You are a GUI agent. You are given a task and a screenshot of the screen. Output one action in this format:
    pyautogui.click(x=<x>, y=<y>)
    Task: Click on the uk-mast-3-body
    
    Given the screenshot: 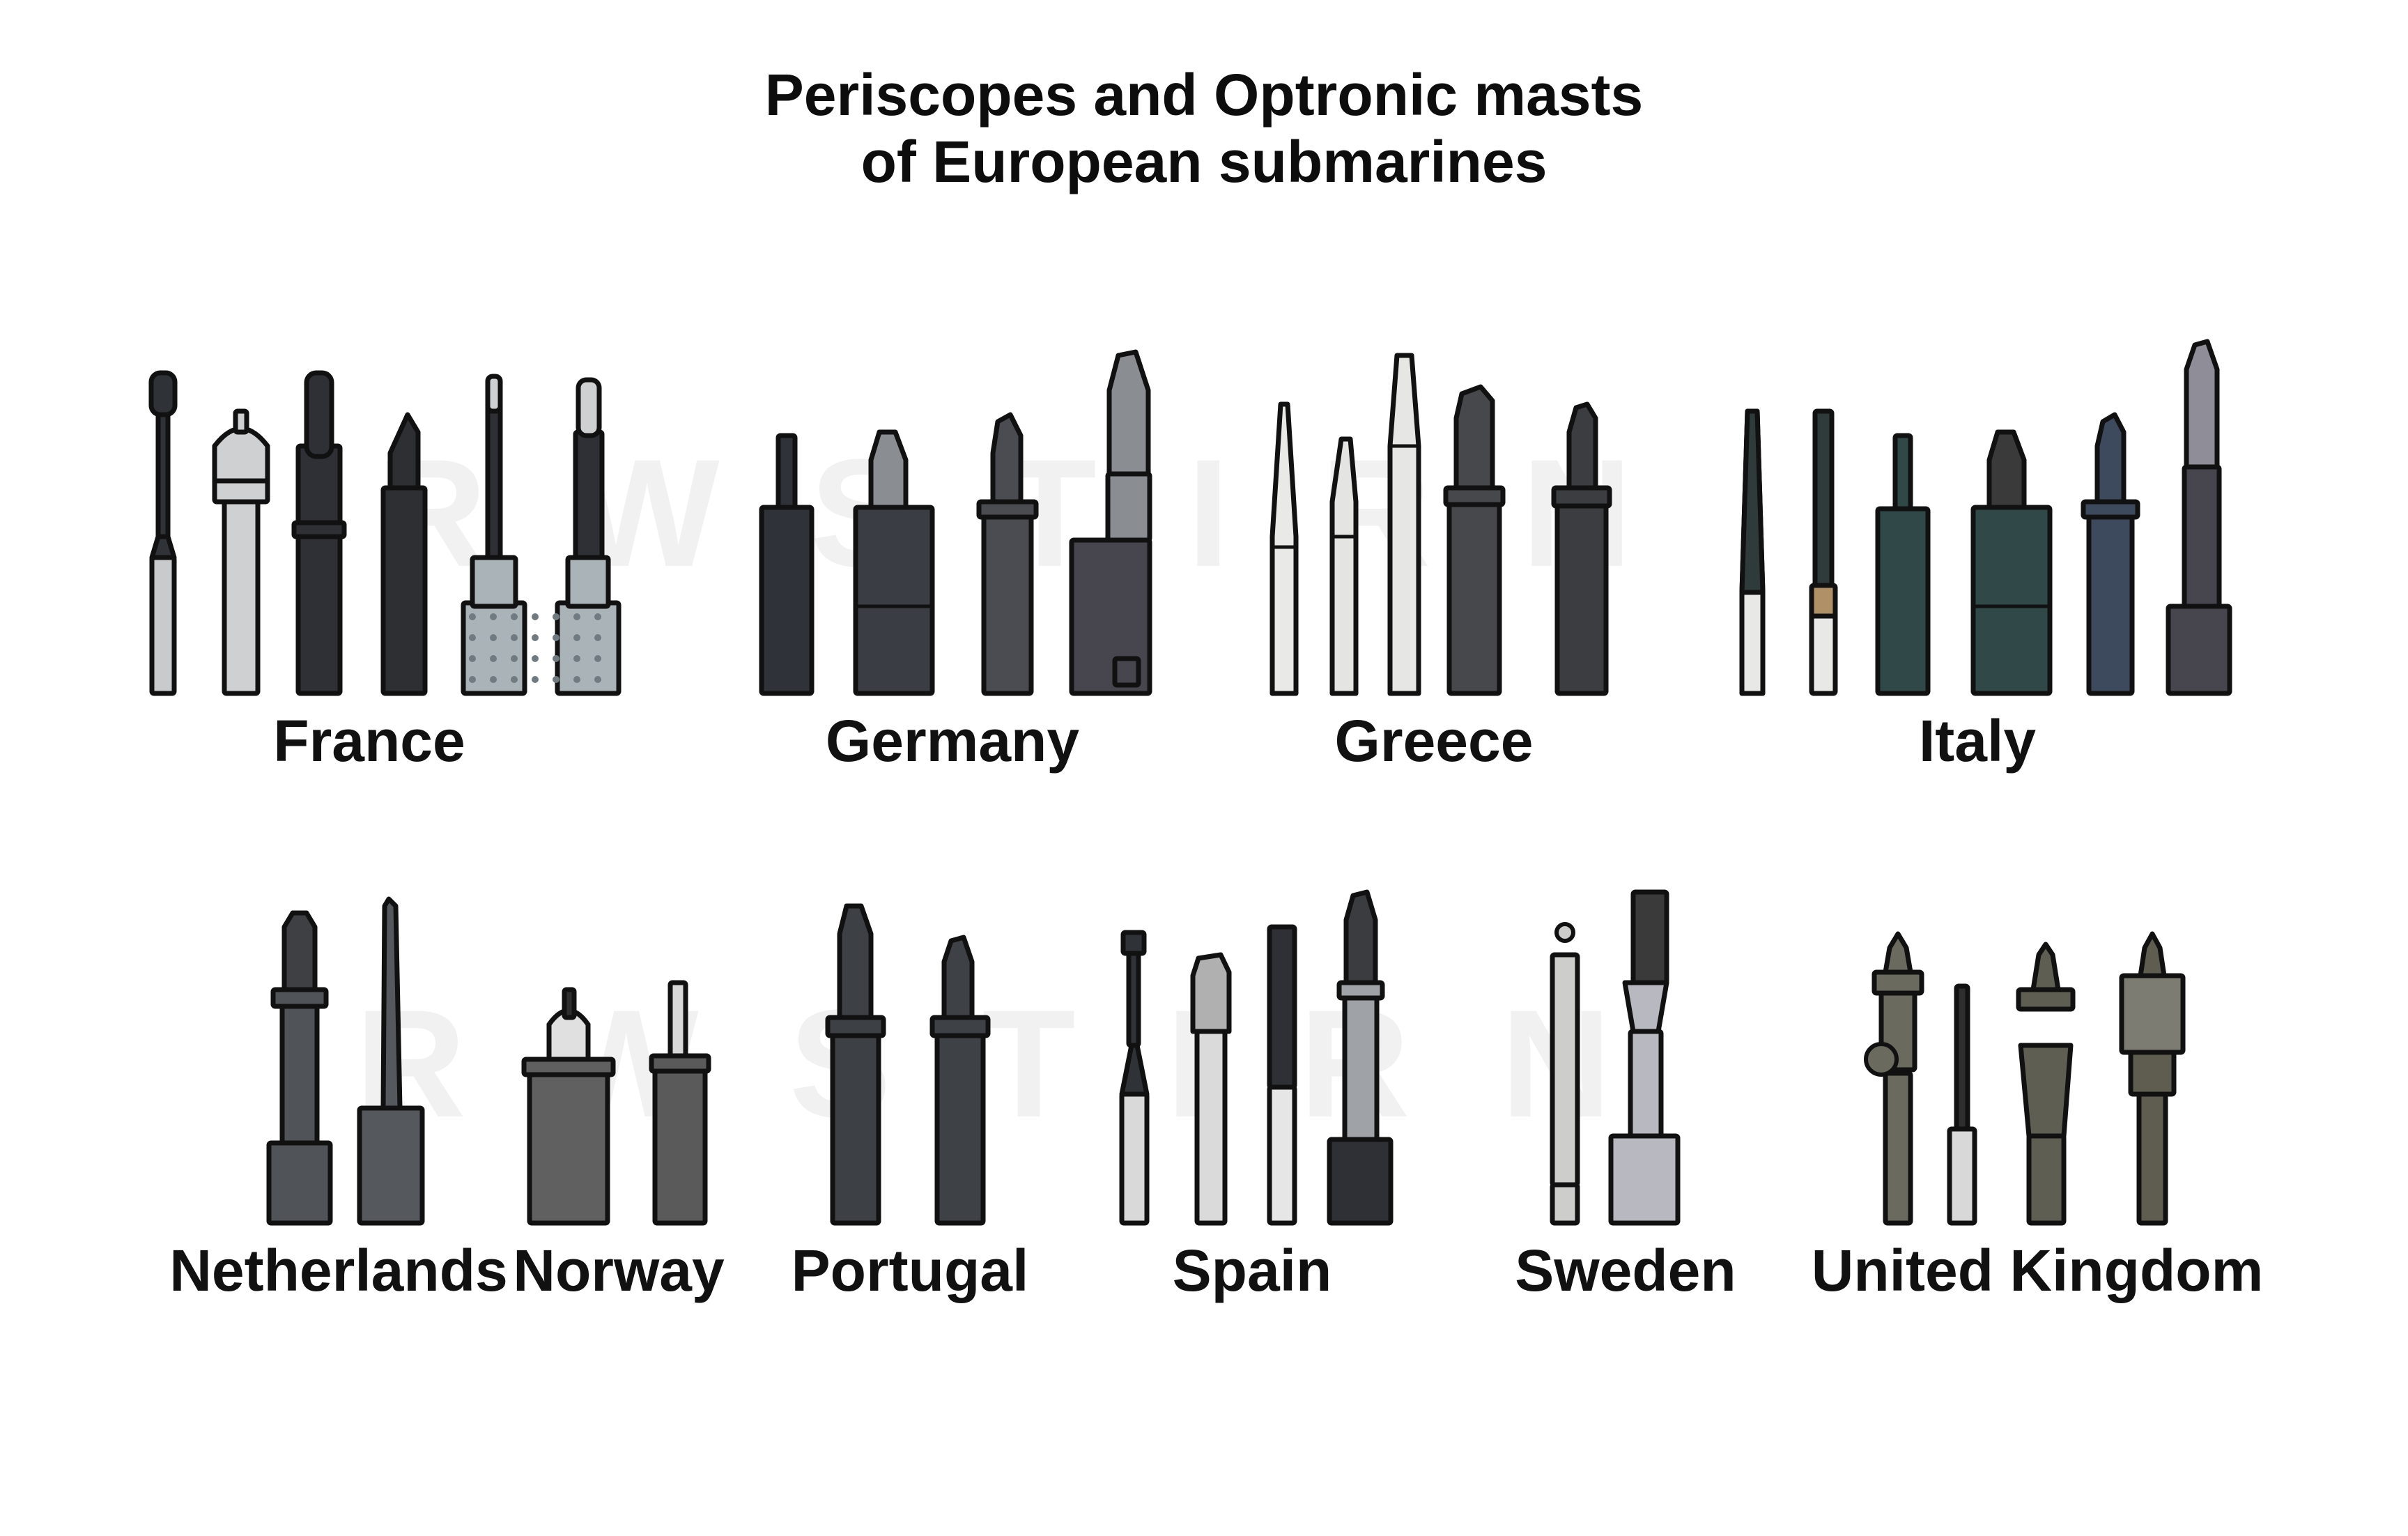 What is the action you would take?
    pyautogui.click(x=2046, y=1091)
    